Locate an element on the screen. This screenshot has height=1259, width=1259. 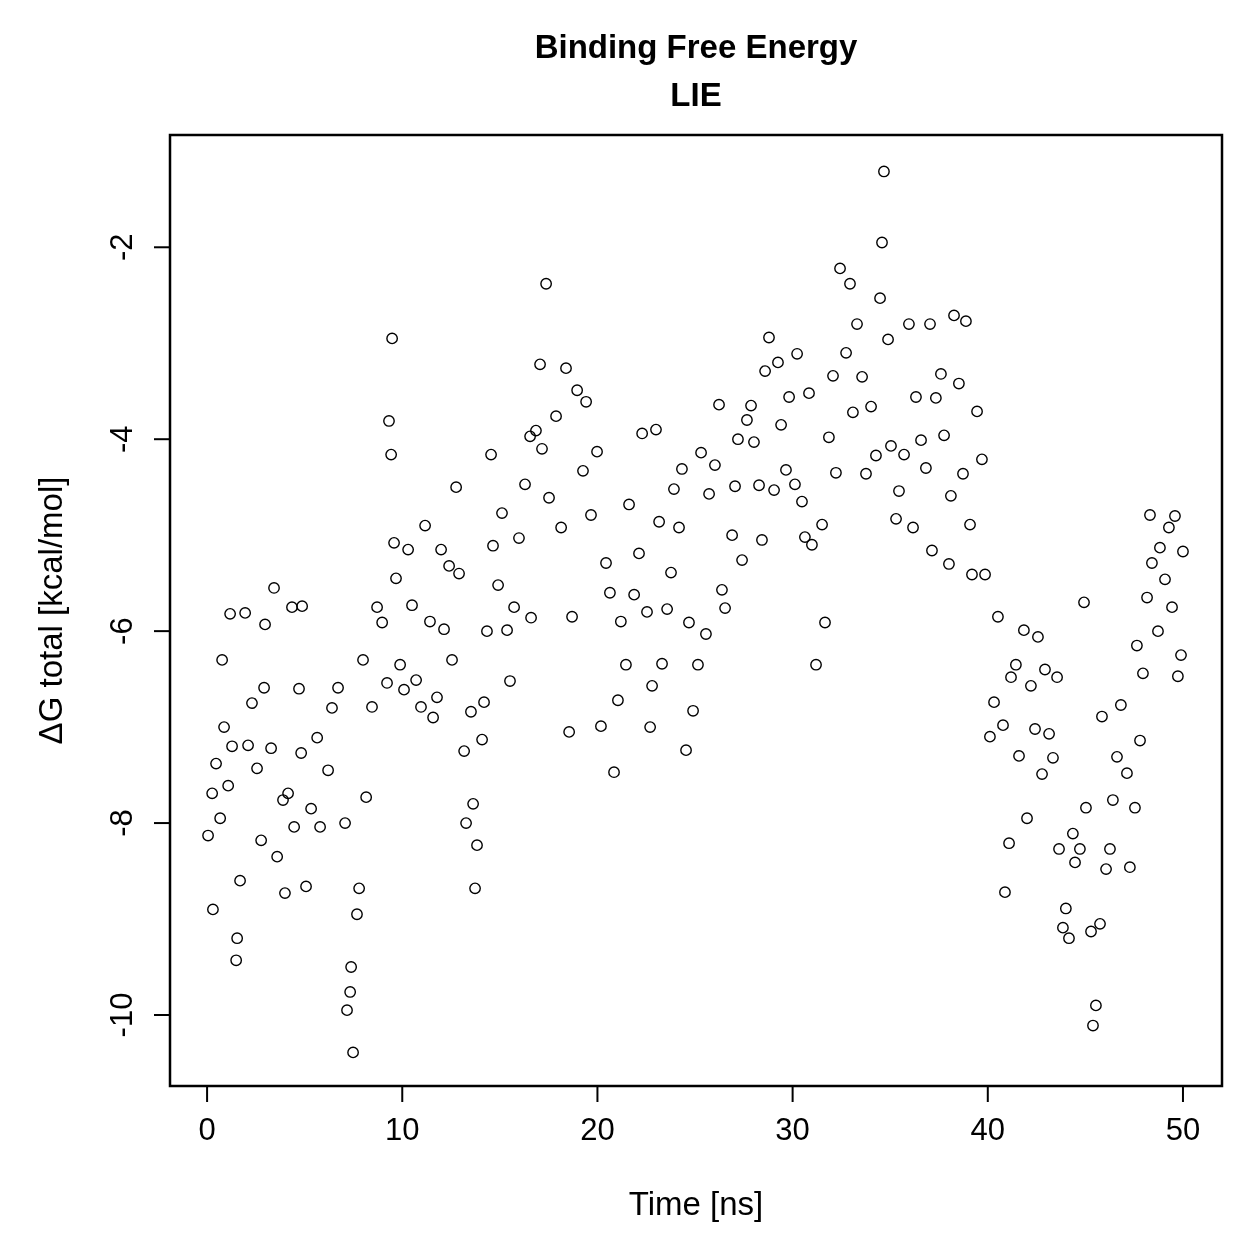
x-tick-label: 20 is located at coordinates (597, 1129).